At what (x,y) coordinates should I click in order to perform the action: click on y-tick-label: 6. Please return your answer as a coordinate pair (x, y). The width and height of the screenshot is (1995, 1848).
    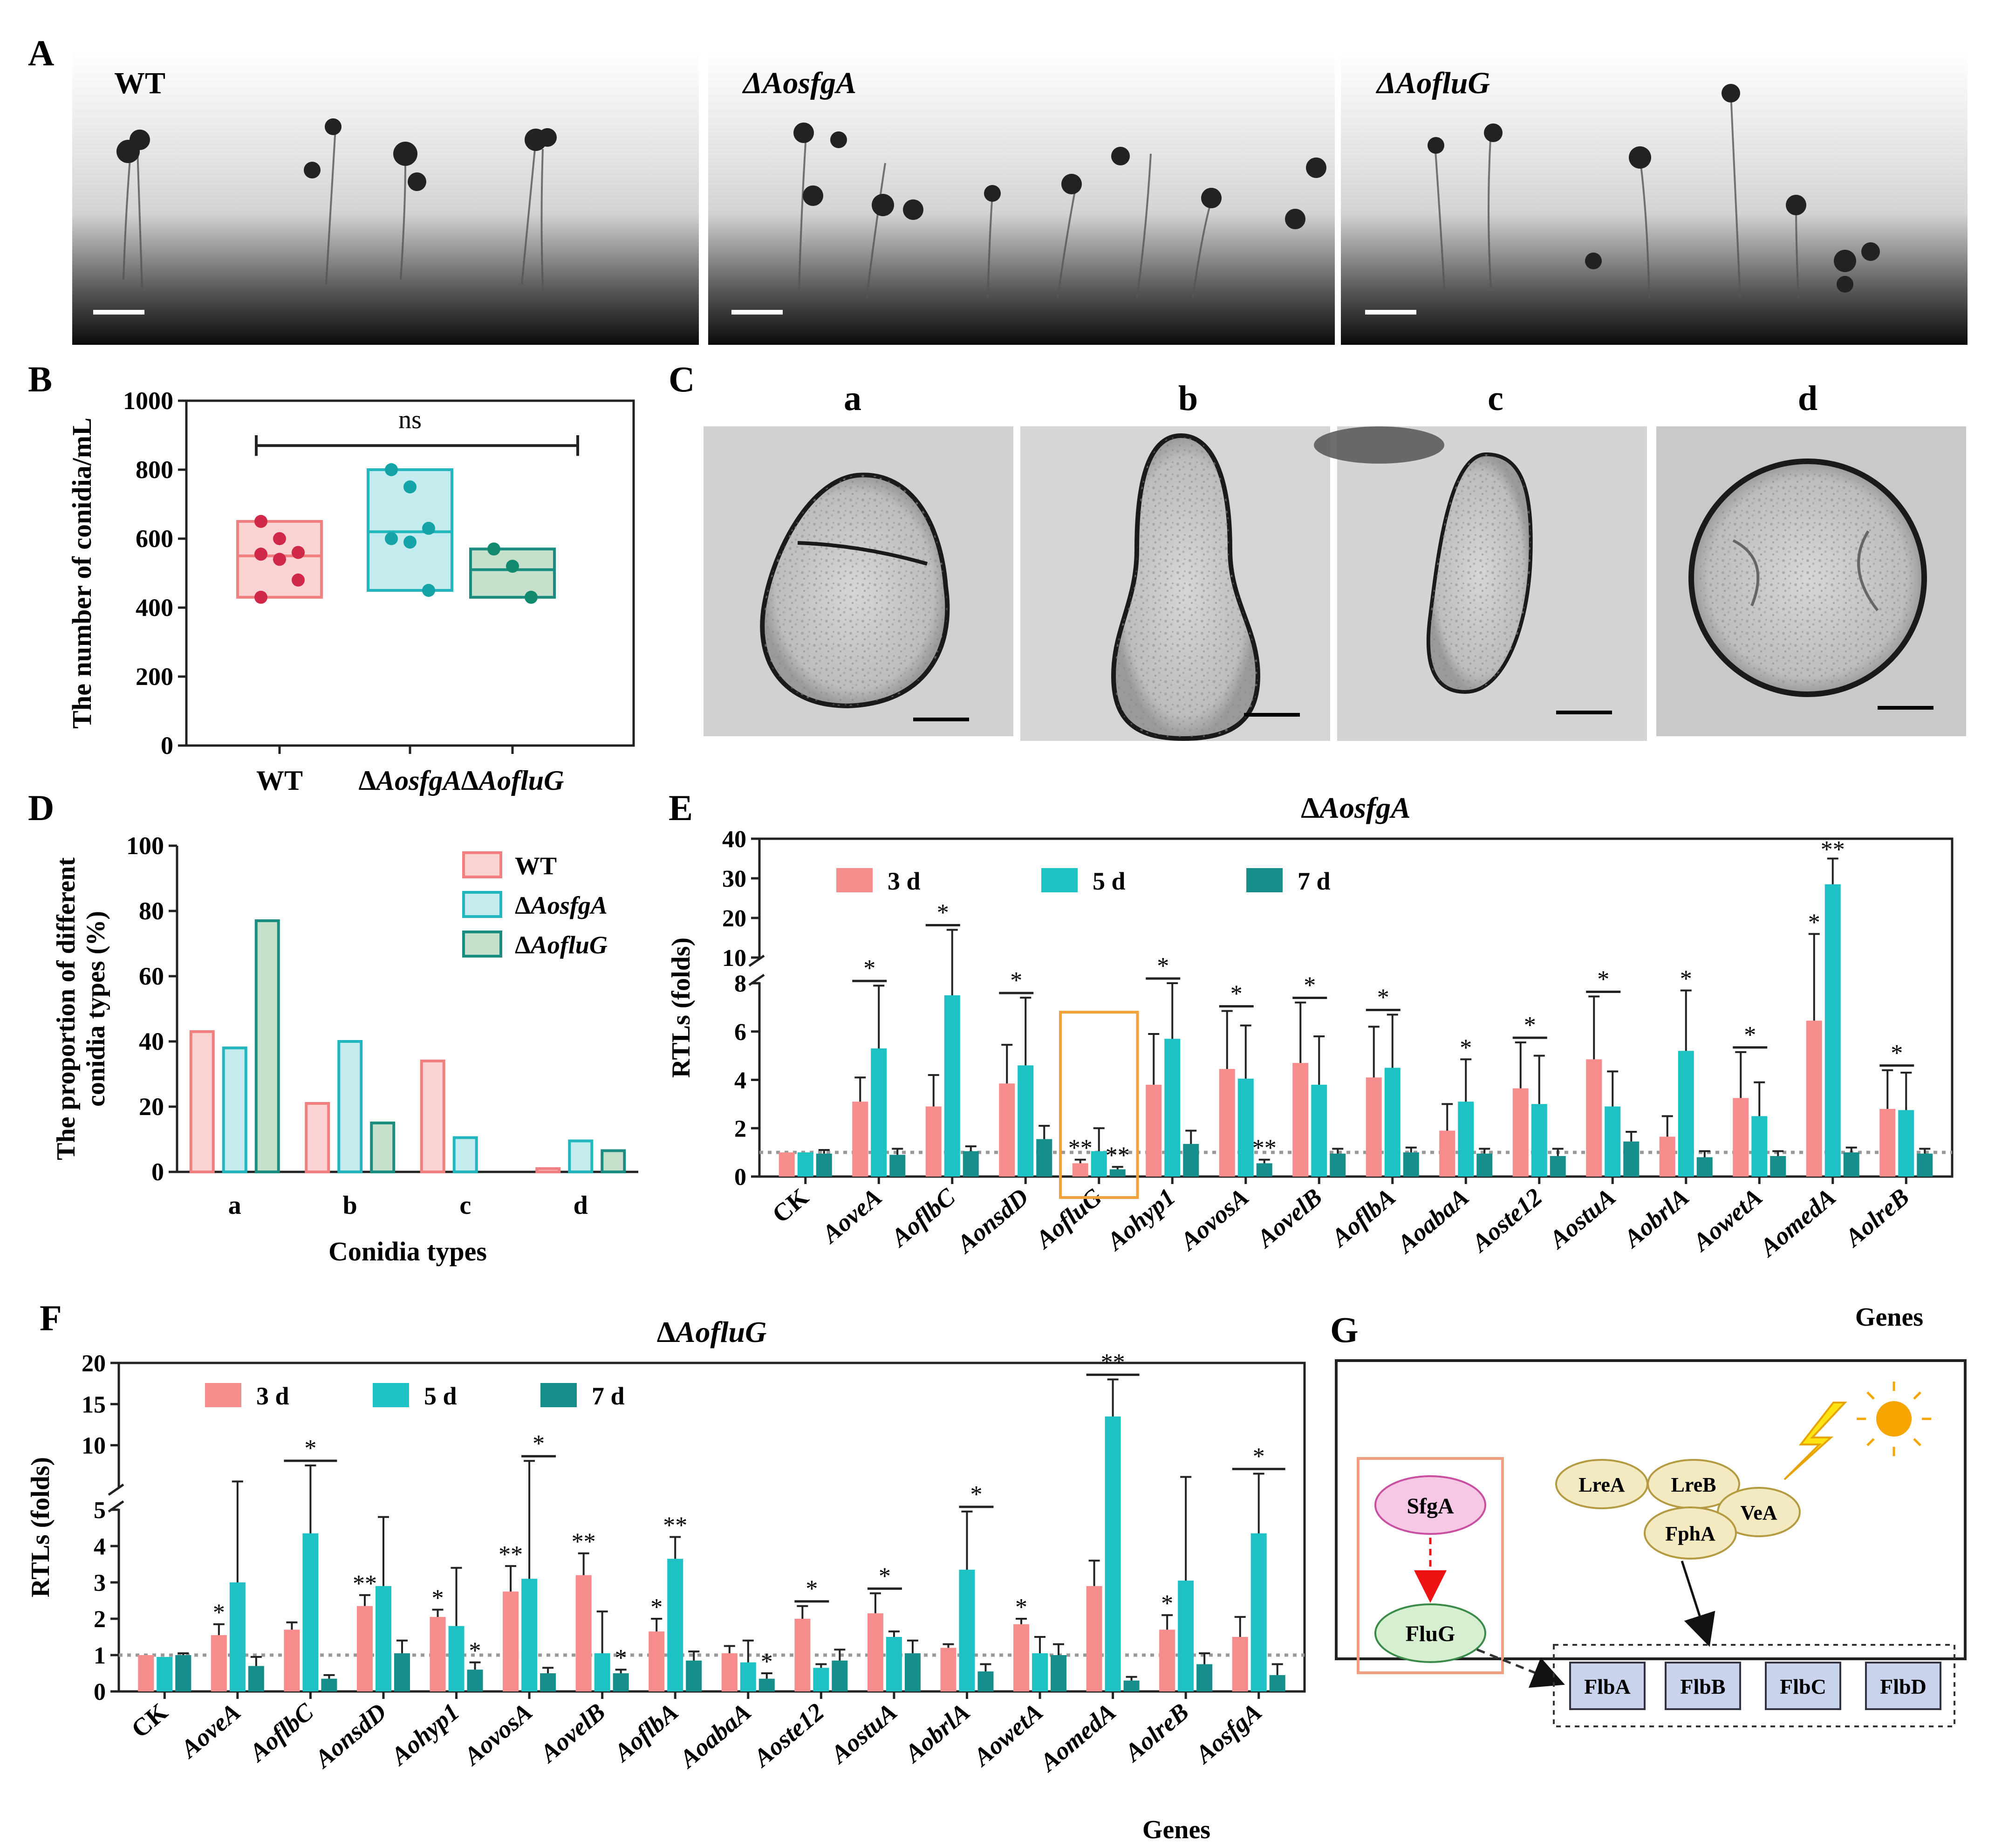
    Looking at the image, I should click on (740, 1032).